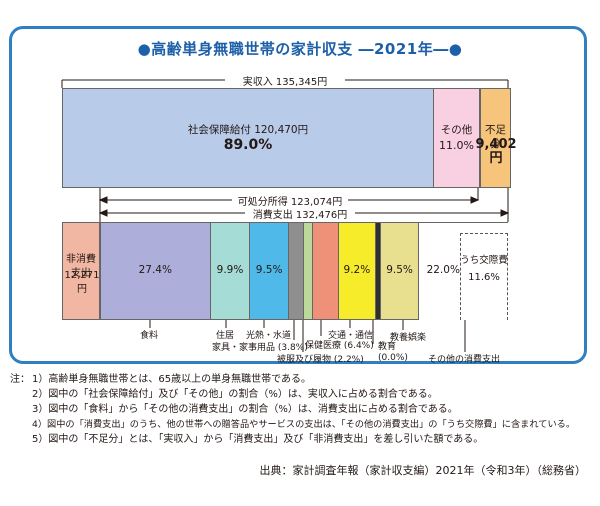  I want to click on expense-segment-recreation: 9.5%, so click(400, 271).